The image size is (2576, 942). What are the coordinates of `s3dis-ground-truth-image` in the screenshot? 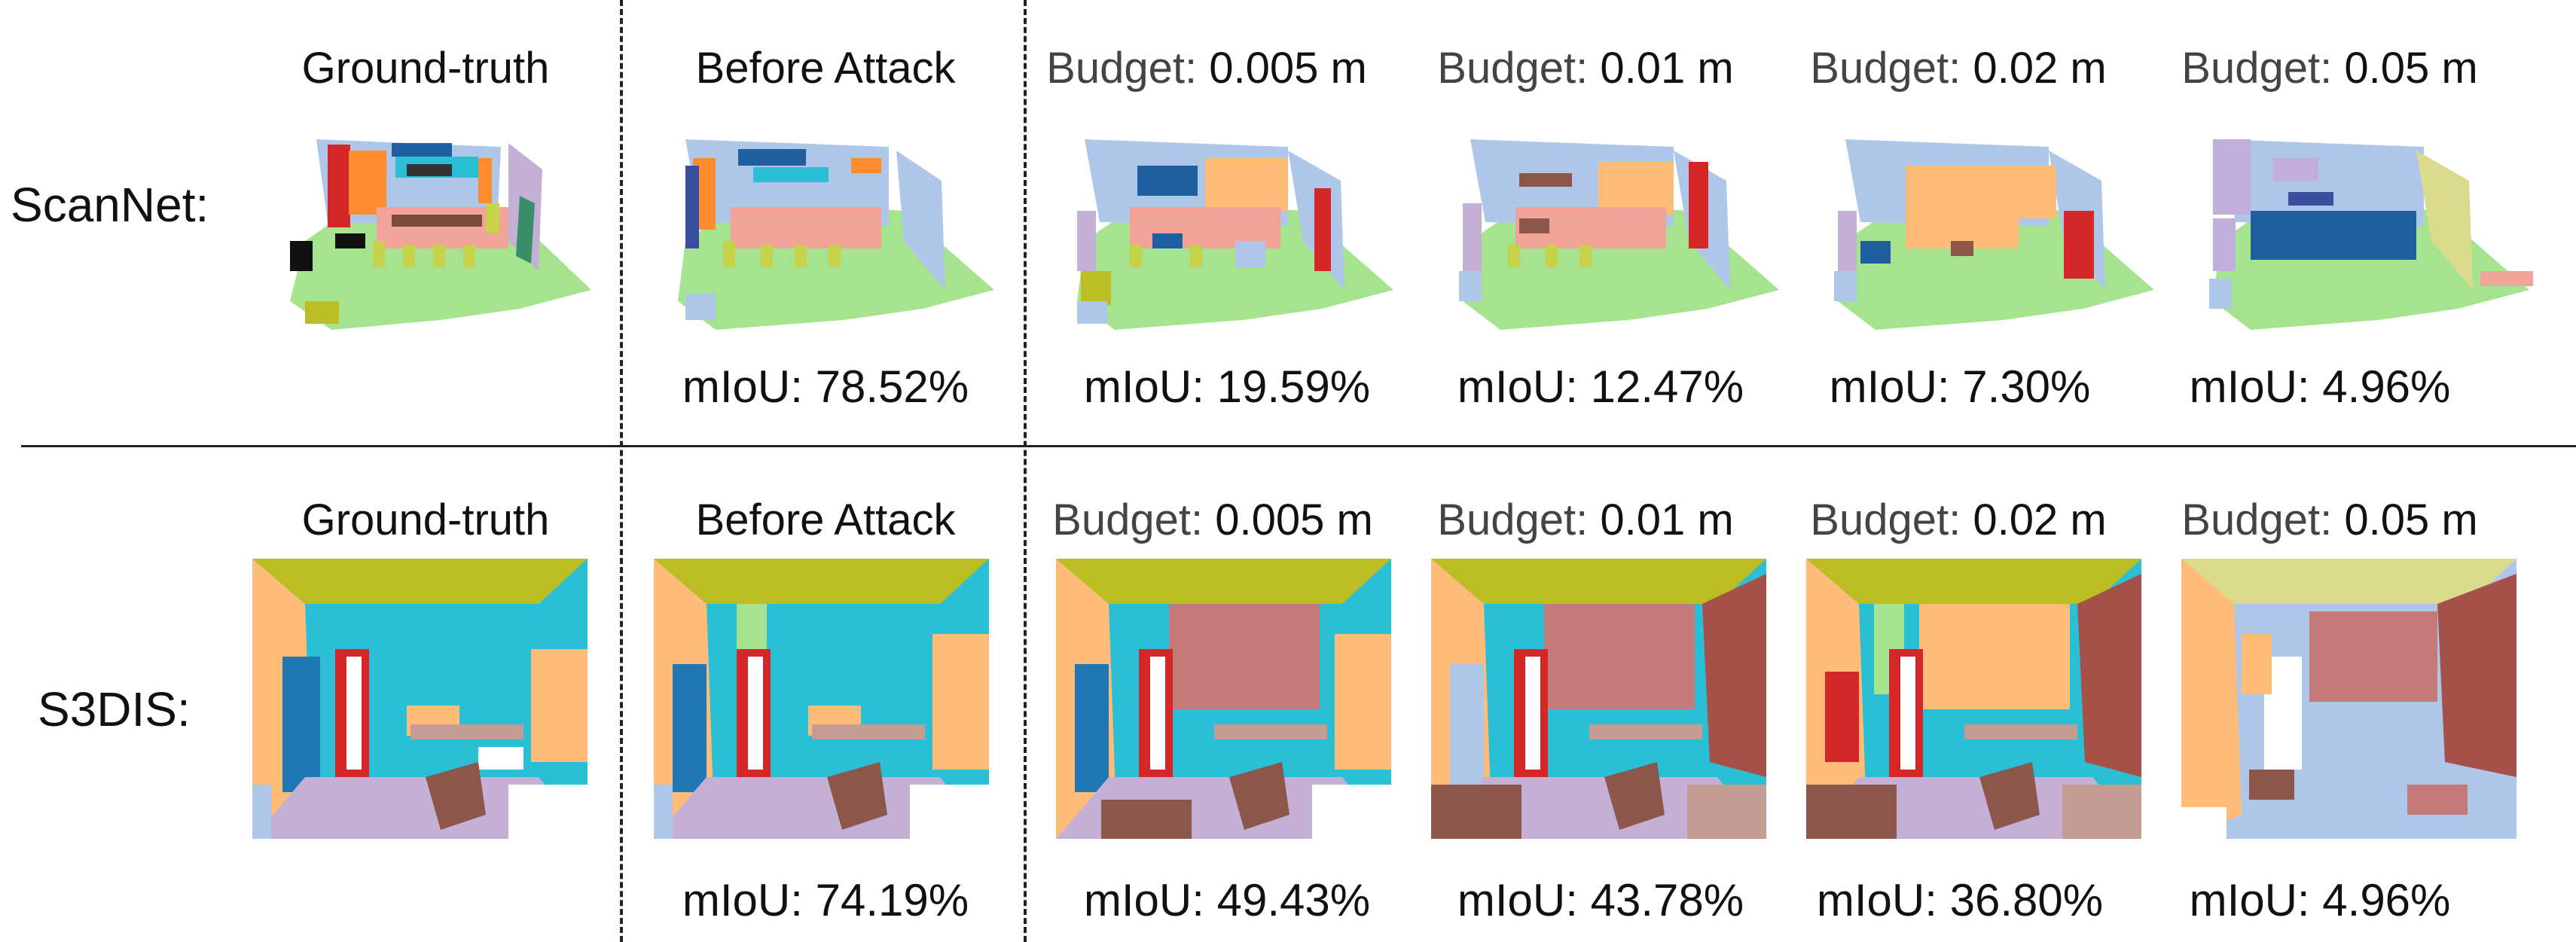 It's located at (420, 699).